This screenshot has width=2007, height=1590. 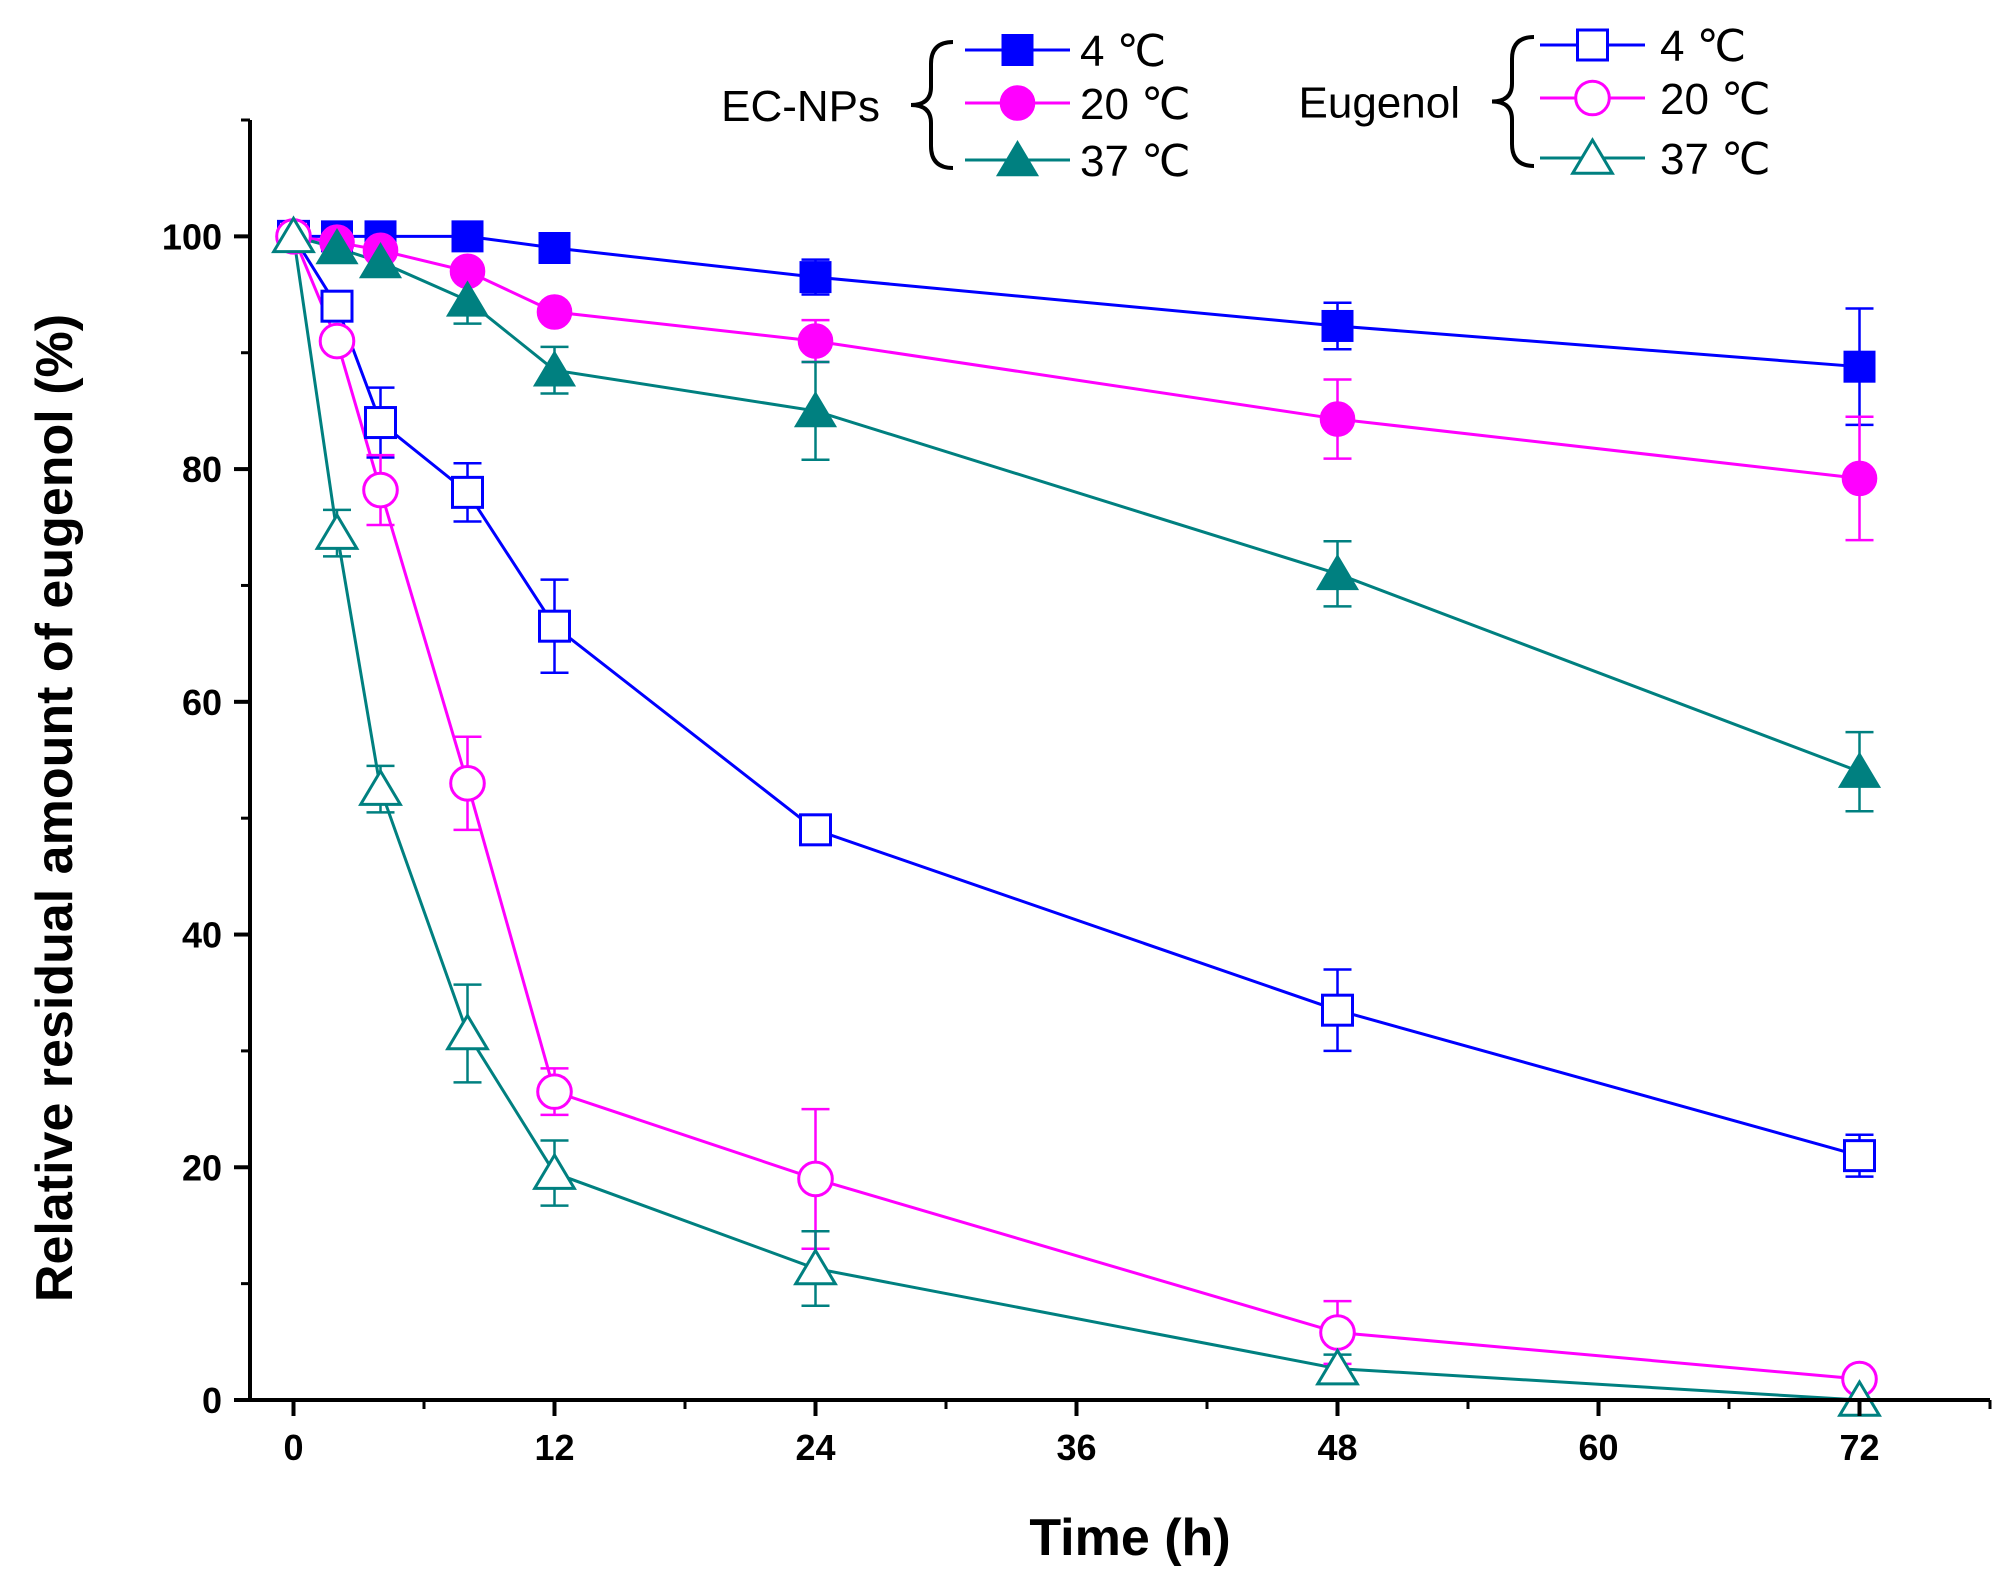 I want to click on y-tick-label: 40, so click(x=202, y=935).